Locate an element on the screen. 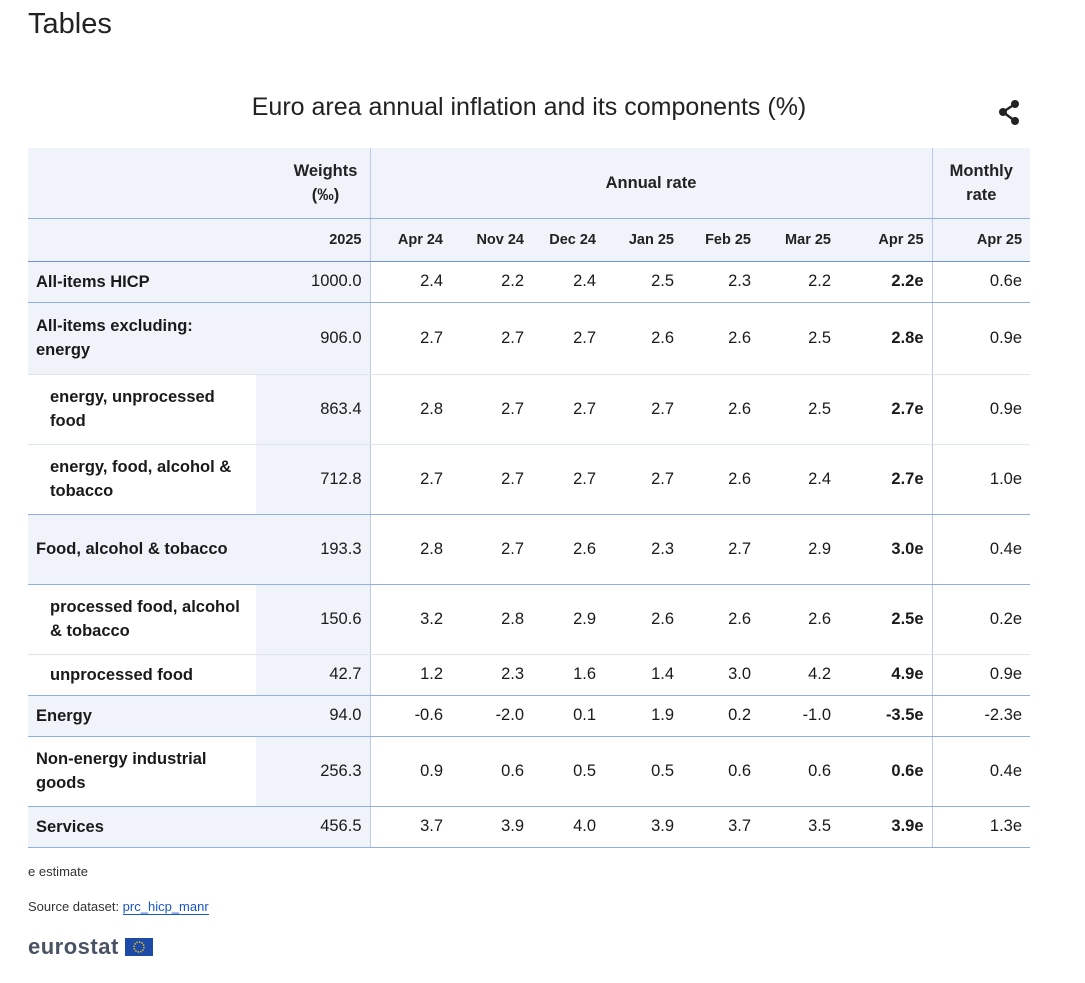 The width and height of the screenshot is (1085, 983). annual-rate-cell: 1.4 is located at coordinates (643, 675).